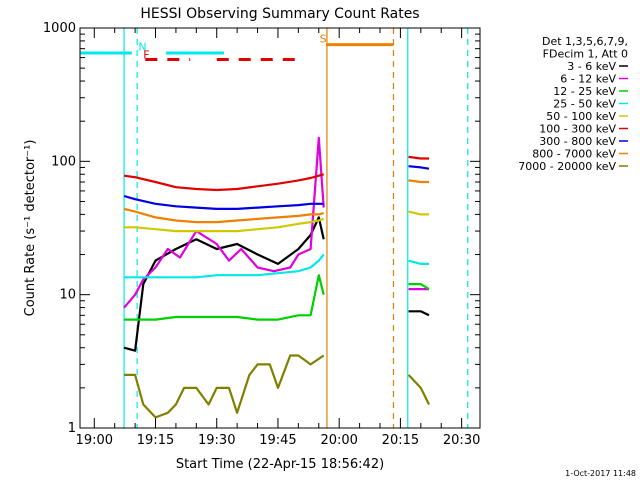 The height and width of the screenshot is (480, 640). I want to click on footer-timestamp: 1-Oct-2017 11:48, so click(600, 473).